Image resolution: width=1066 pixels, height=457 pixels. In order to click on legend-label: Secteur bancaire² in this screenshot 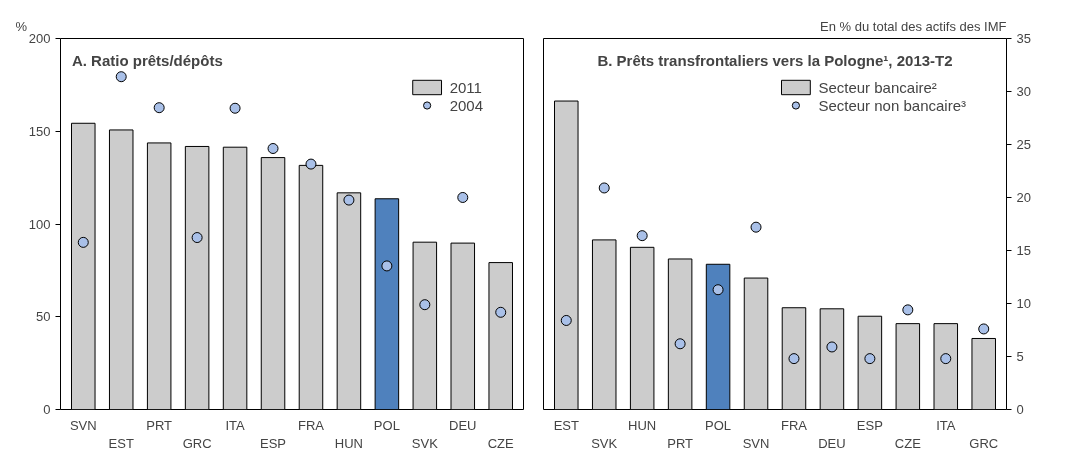, I will do `click(877, 87)`.